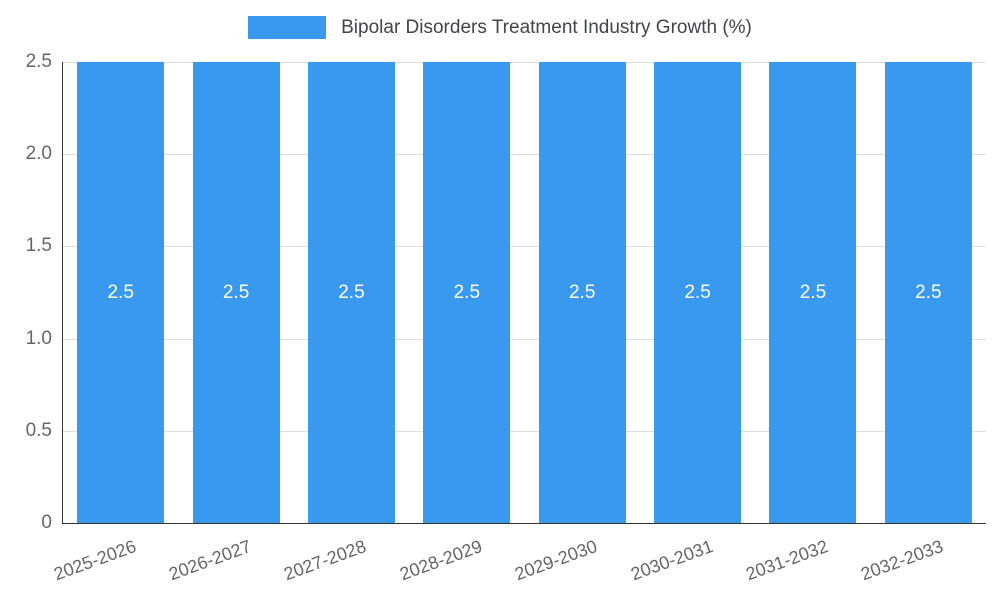 Image resolution: width=1000 pixels, height=600 pixels. I want to click on x-tick-label: 2028-2029, so click(440, 560).